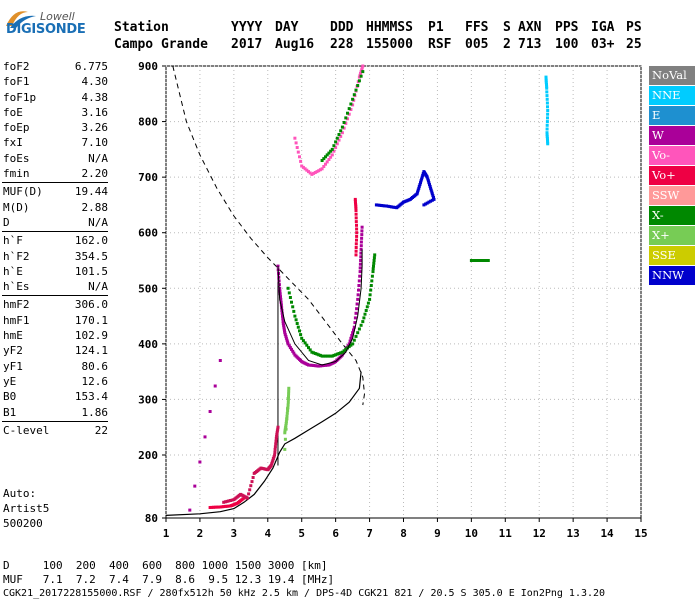 The width and height of the screenshot is (700, 601). What do you see at coordinates (295, 44) in the screenshot?
I see `header-day-value: Aug16` at bounding box center [295, 44].